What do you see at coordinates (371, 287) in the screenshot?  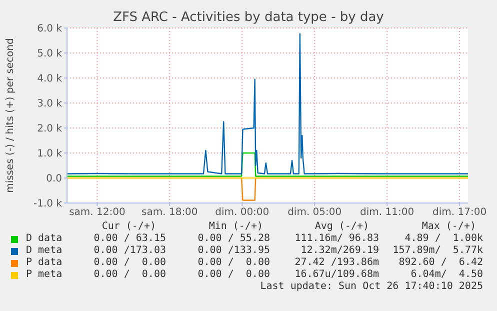 I see `text: Last update: Sun Oct 26 17:40:10 2025` at bounding box center [371, 287].